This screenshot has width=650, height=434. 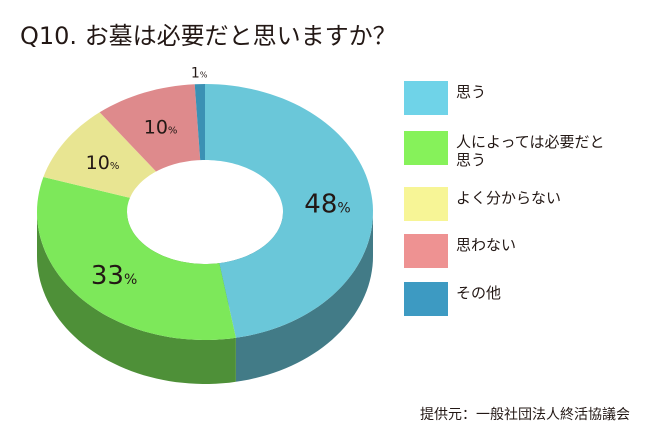 What do you see at coordinates (530, 151) in the screenshot?
I see `legend-label: 人によっては必要だと 思う` at bounding box center [530, 151].